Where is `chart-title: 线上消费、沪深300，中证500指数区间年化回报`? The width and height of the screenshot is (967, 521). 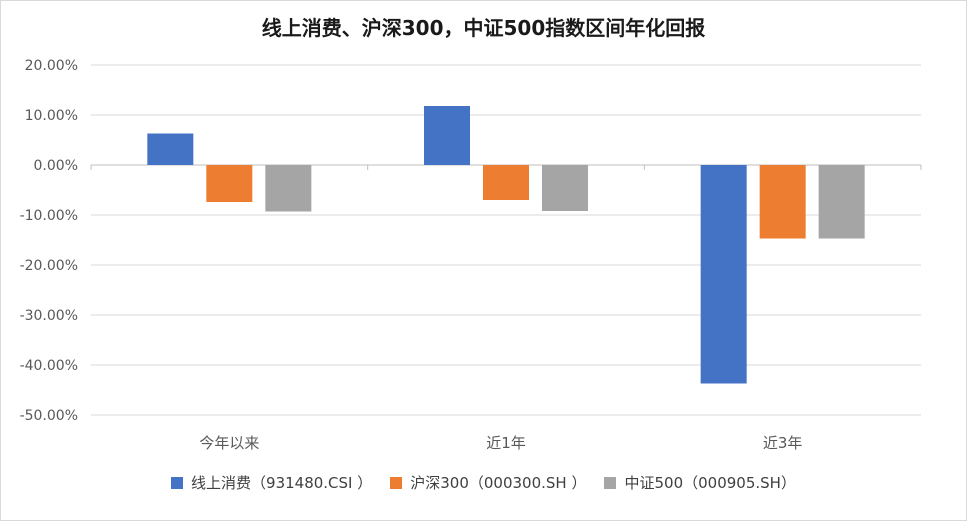
chart-title: 线上消费、沪深300，中证500指数区间年化回报 is located at coordinates (483, 28).